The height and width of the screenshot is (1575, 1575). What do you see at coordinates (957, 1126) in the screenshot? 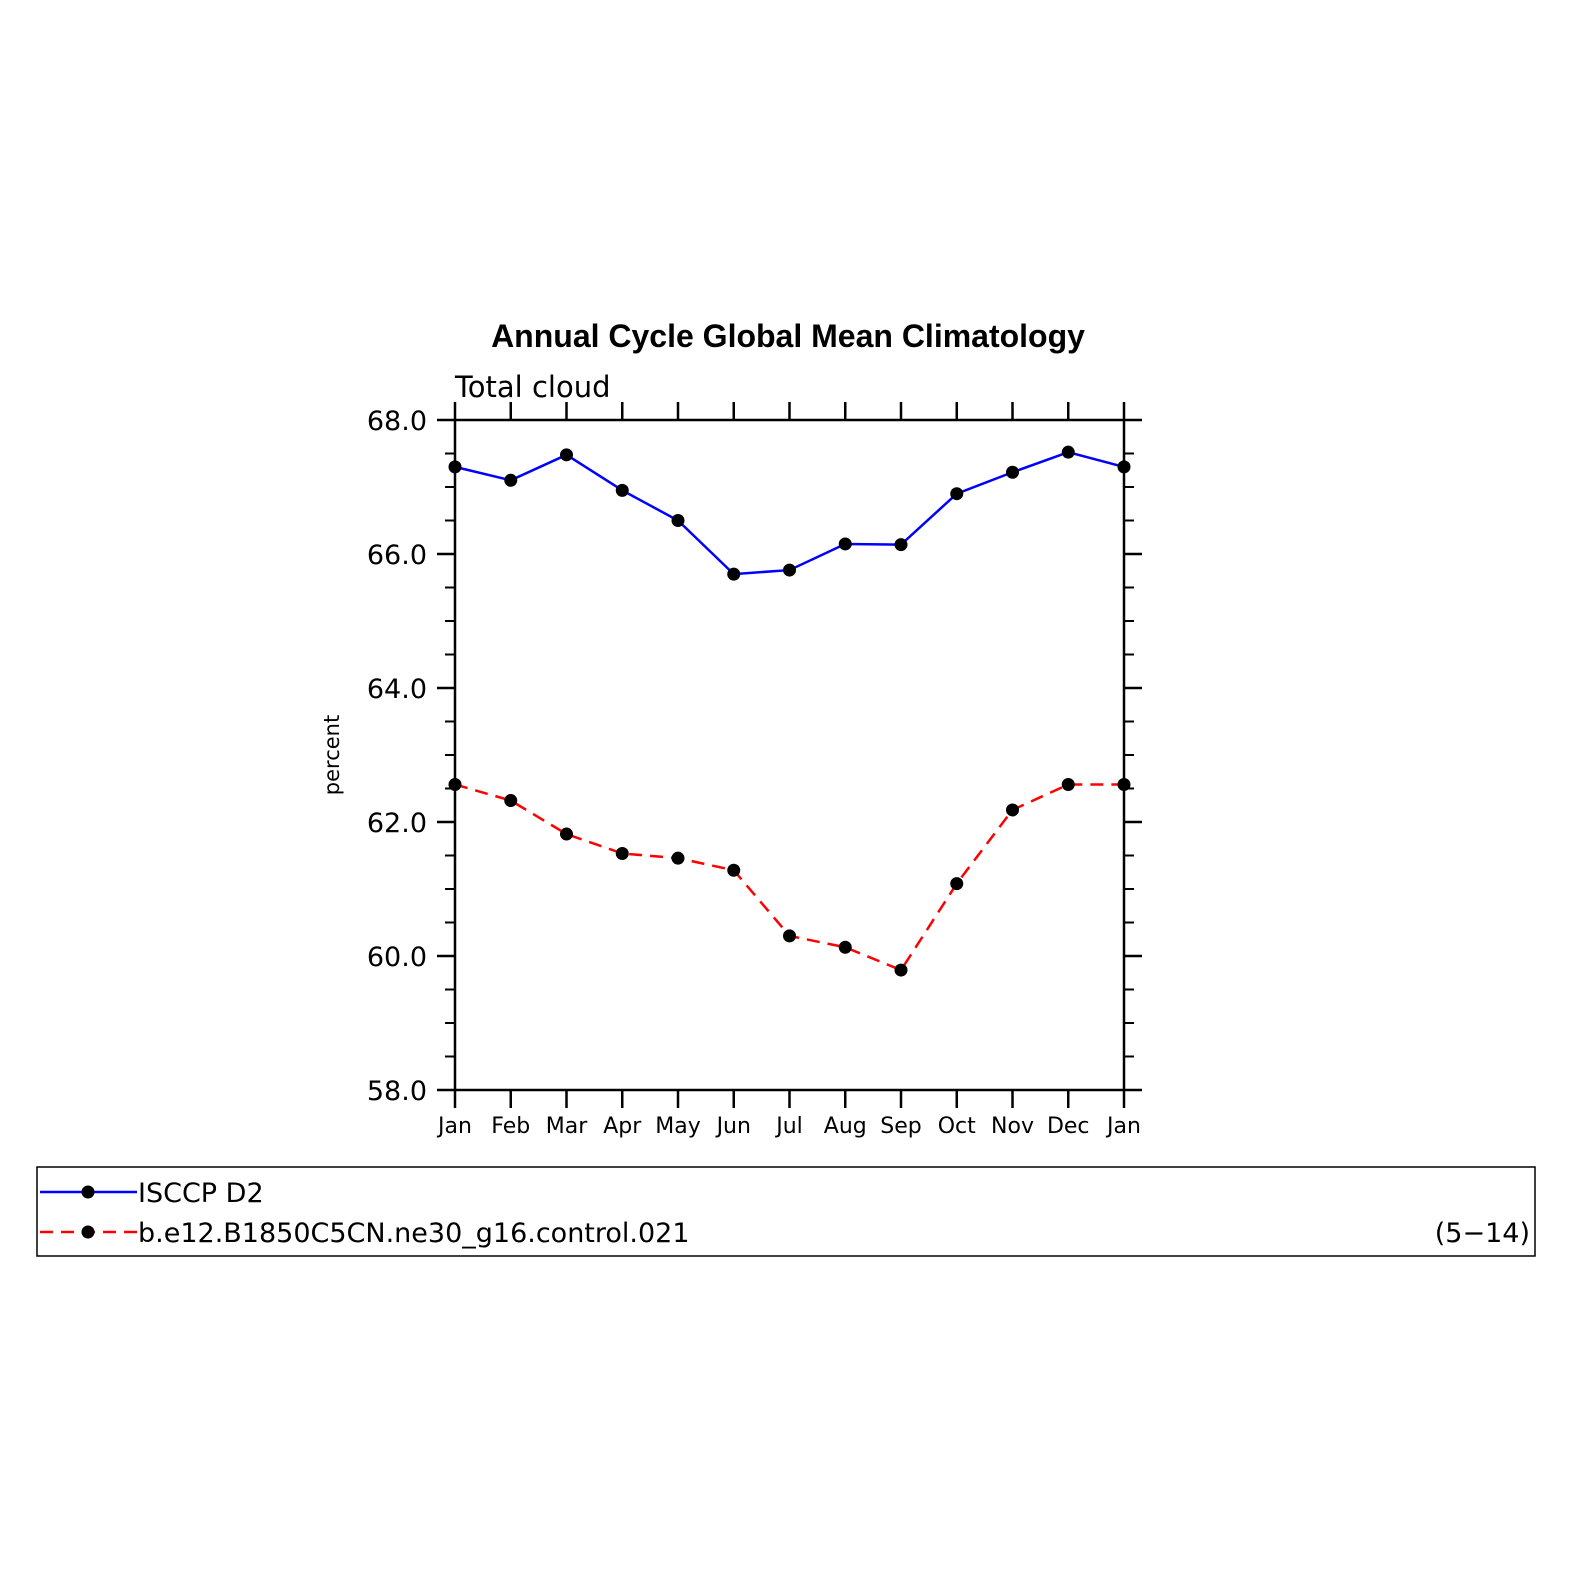
I see `x-tick-label: Oct` at bounding box center [957, 1126].